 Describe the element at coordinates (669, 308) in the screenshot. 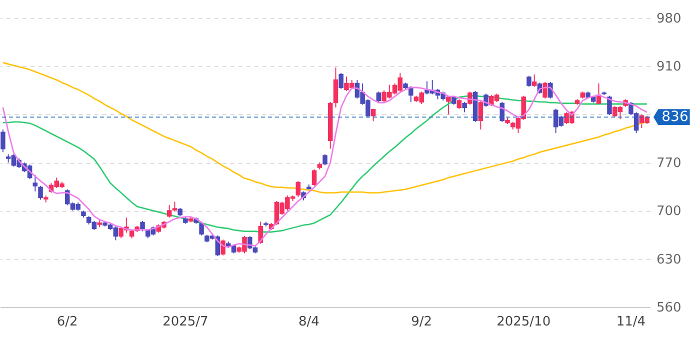

I see `y-tick-label: 560` at that location.